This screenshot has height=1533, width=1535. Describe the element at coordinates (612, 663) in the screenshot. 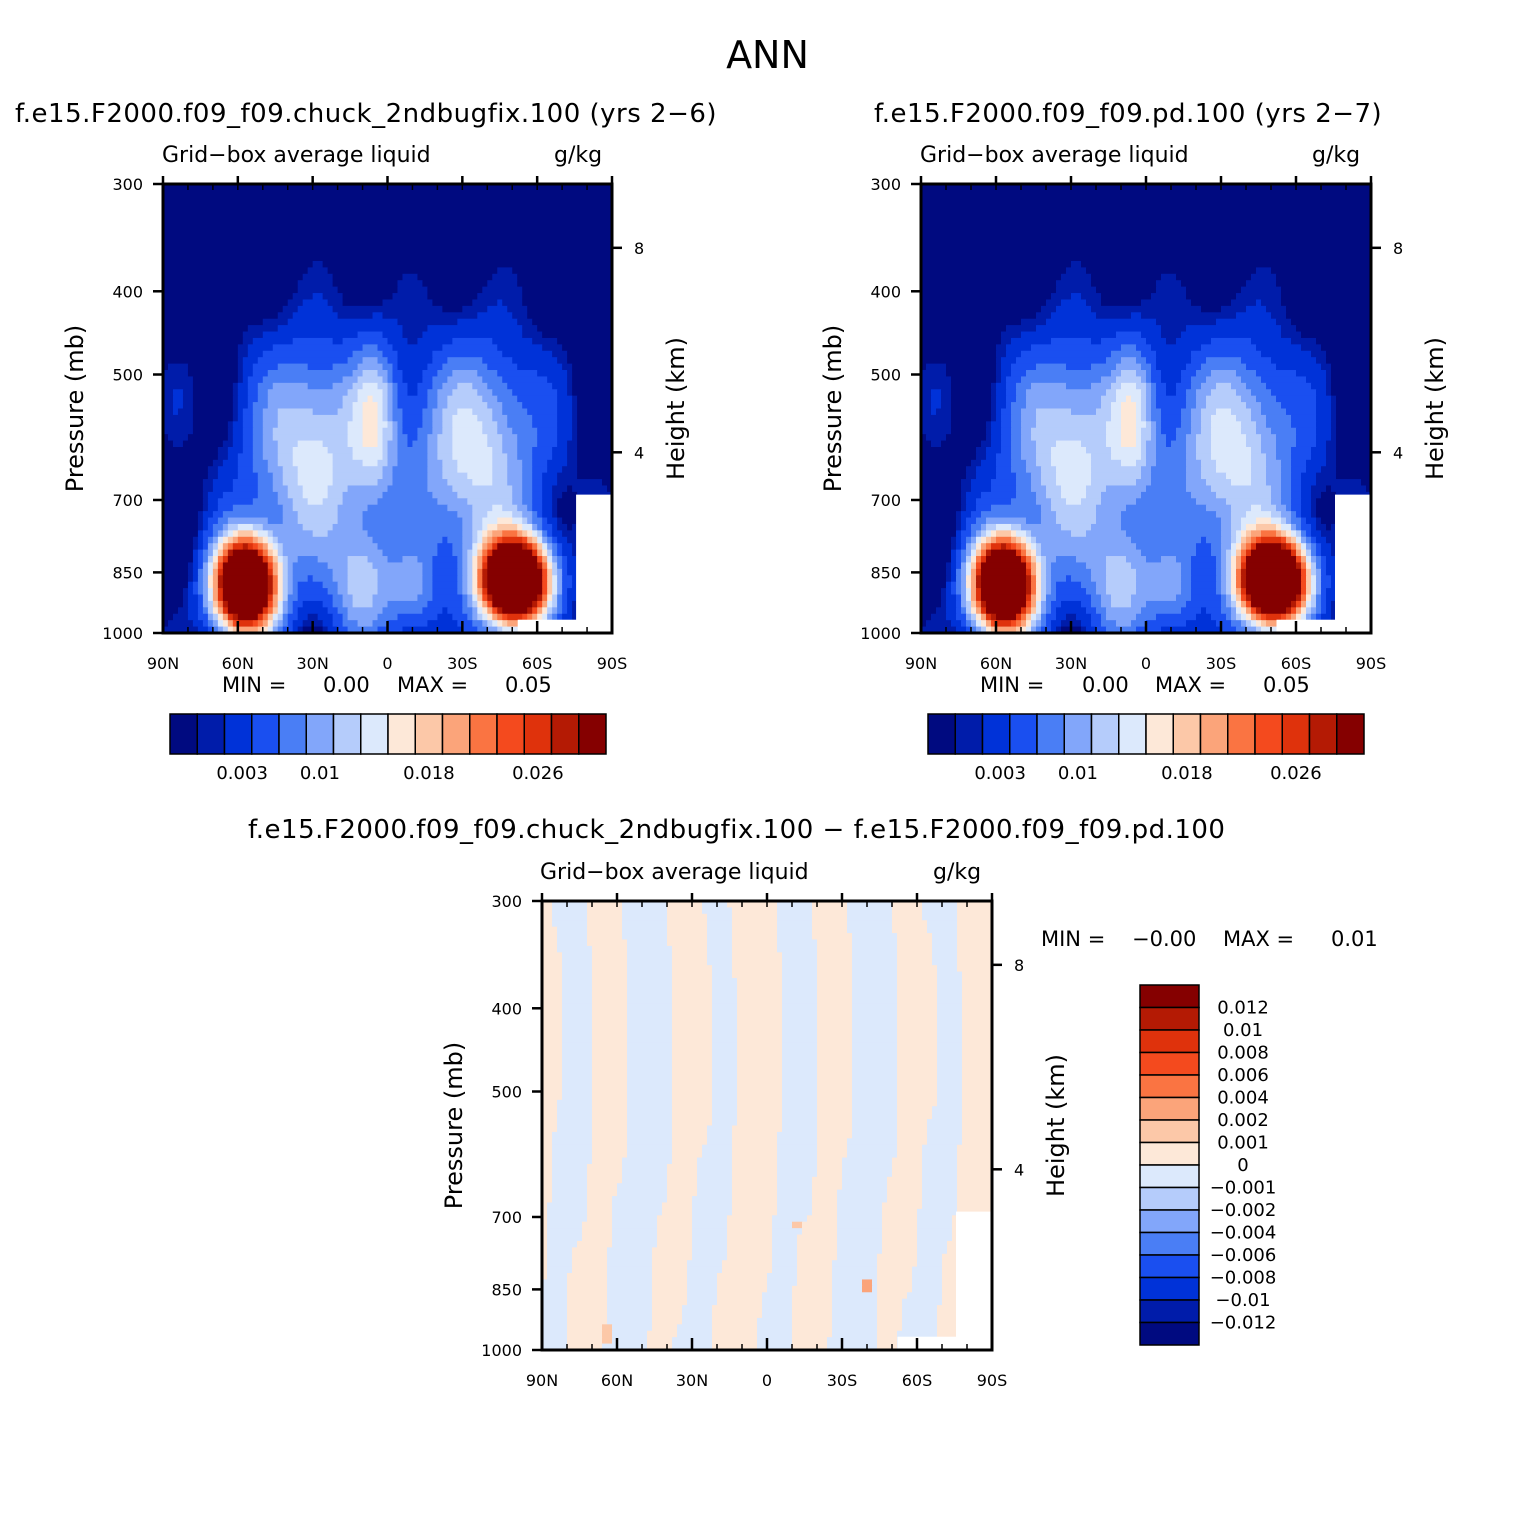

I see `panel1-xtick-label: 90S` at that location.